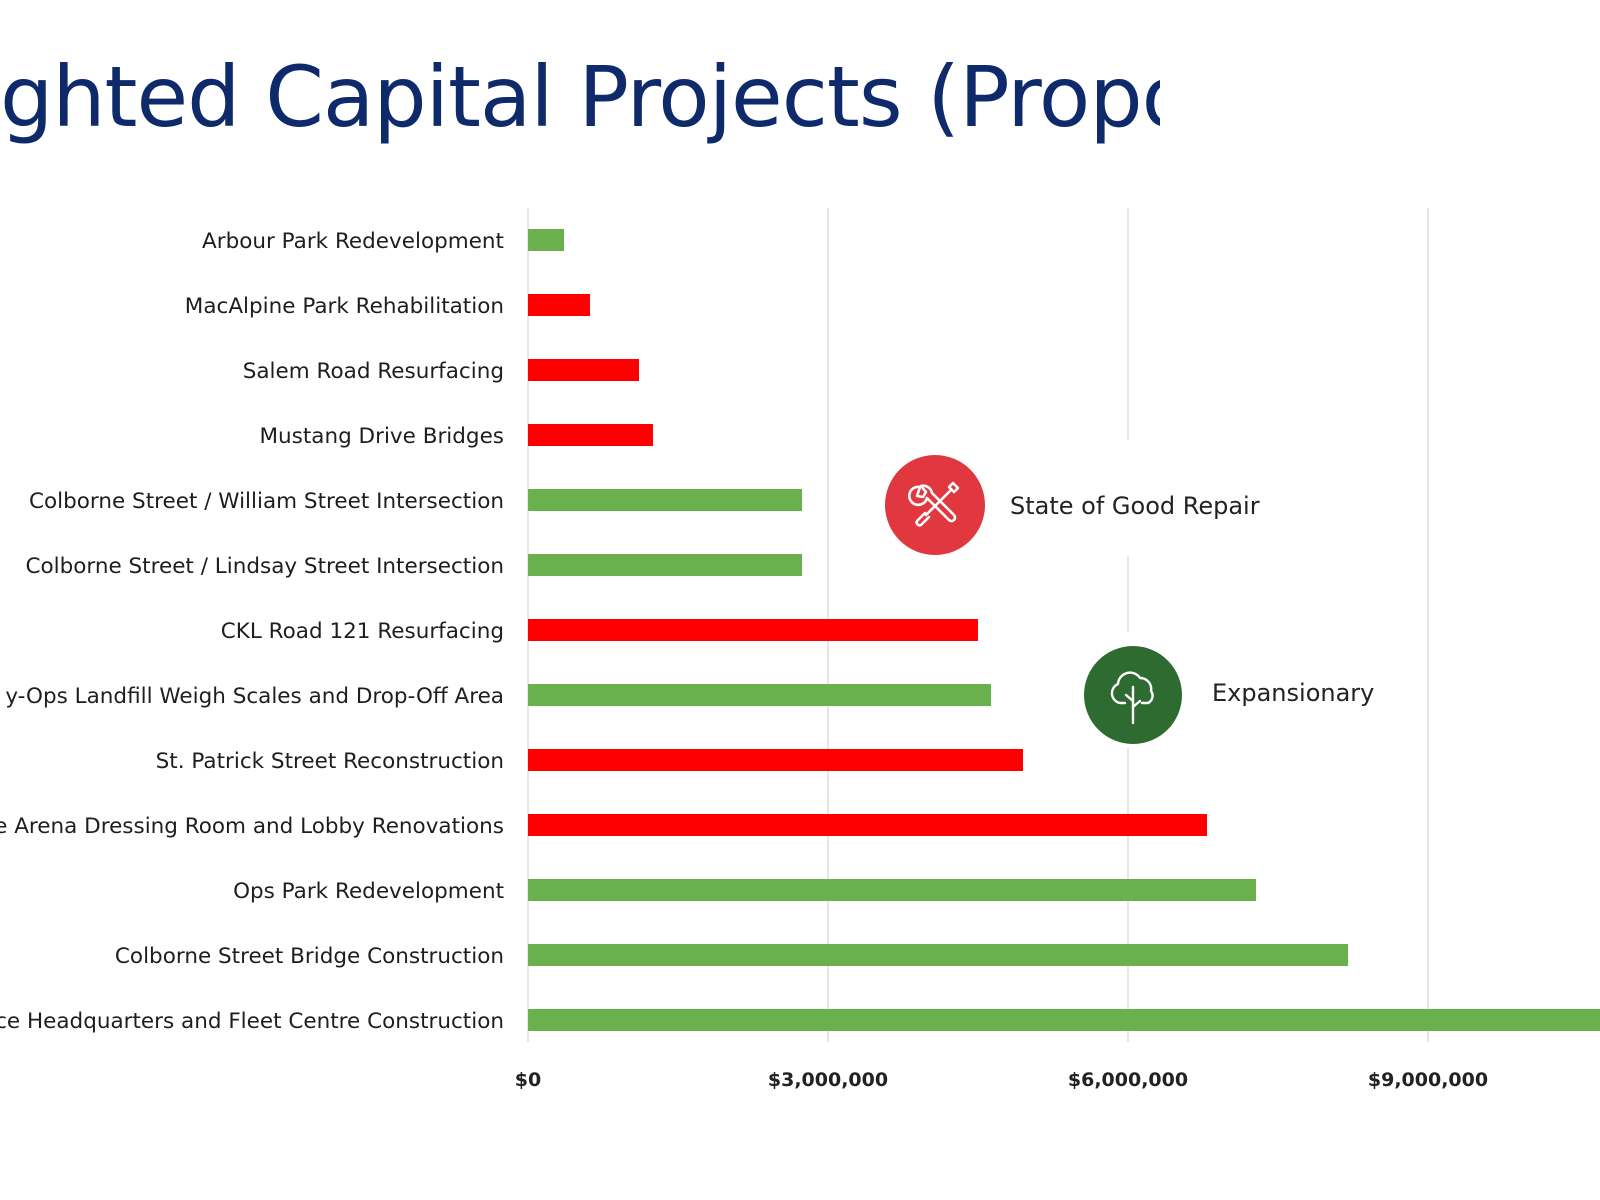 This screenshot has width=1600, height=1200. Describe the element at coordinates (362, 631) in the screenshot. I see `category-label: CKL Road 121 Resurfacing` at that location.